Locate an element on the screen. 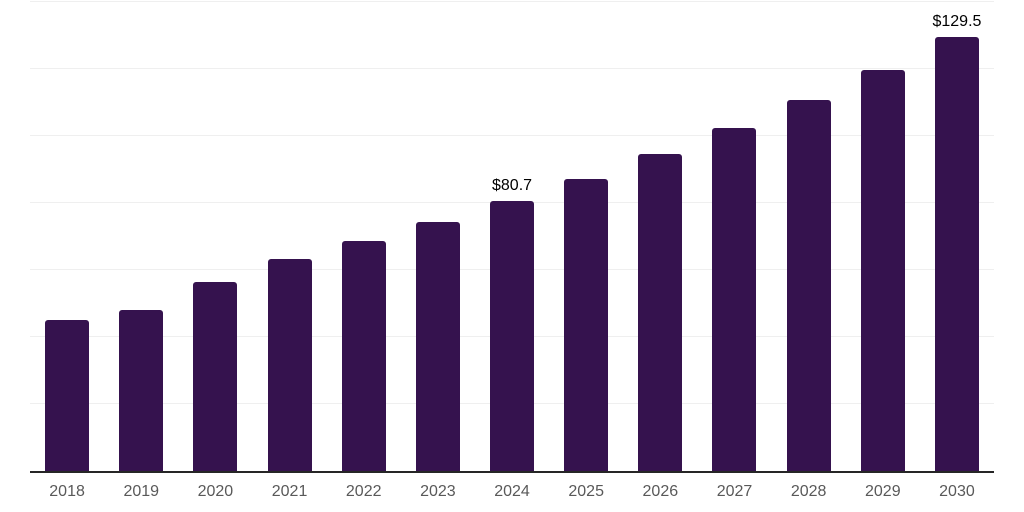 The height and width of the screenshot is (512, 1024). x-tick-label-2024: 2024 is located at coordinates (512, 491).